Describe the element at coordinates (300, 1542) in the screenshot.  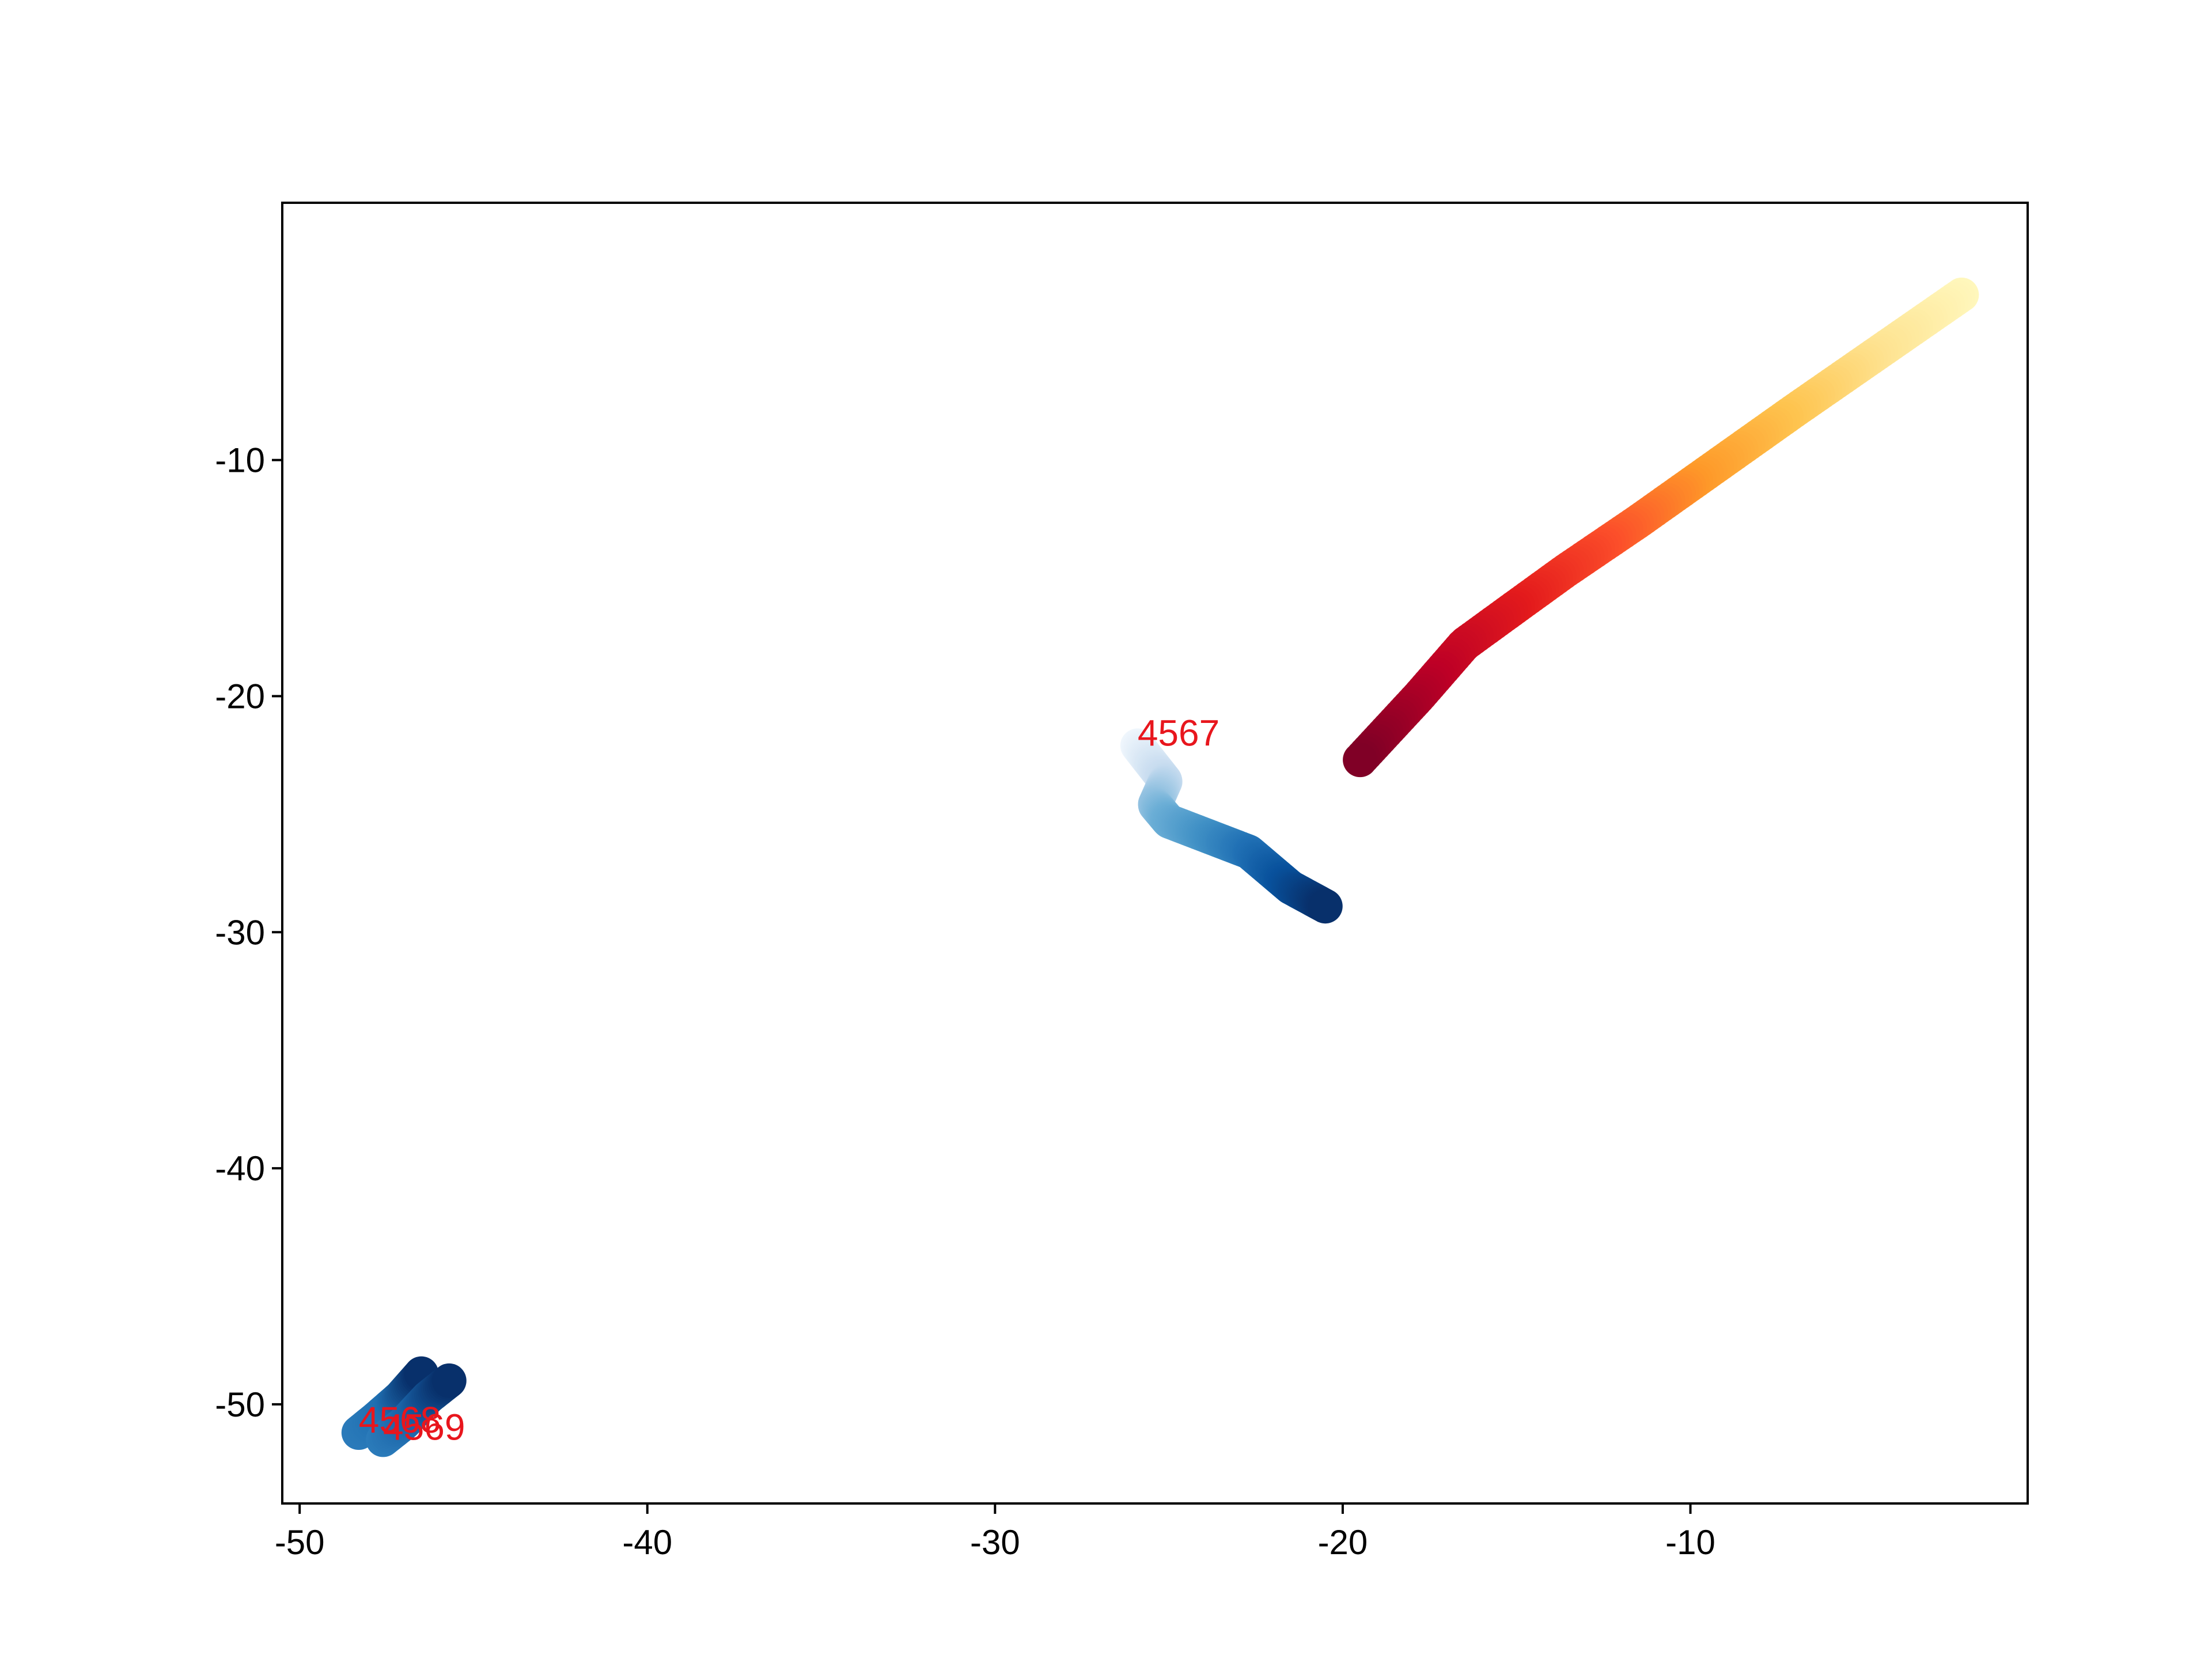
I see `x-tick-label: -50` at that location.